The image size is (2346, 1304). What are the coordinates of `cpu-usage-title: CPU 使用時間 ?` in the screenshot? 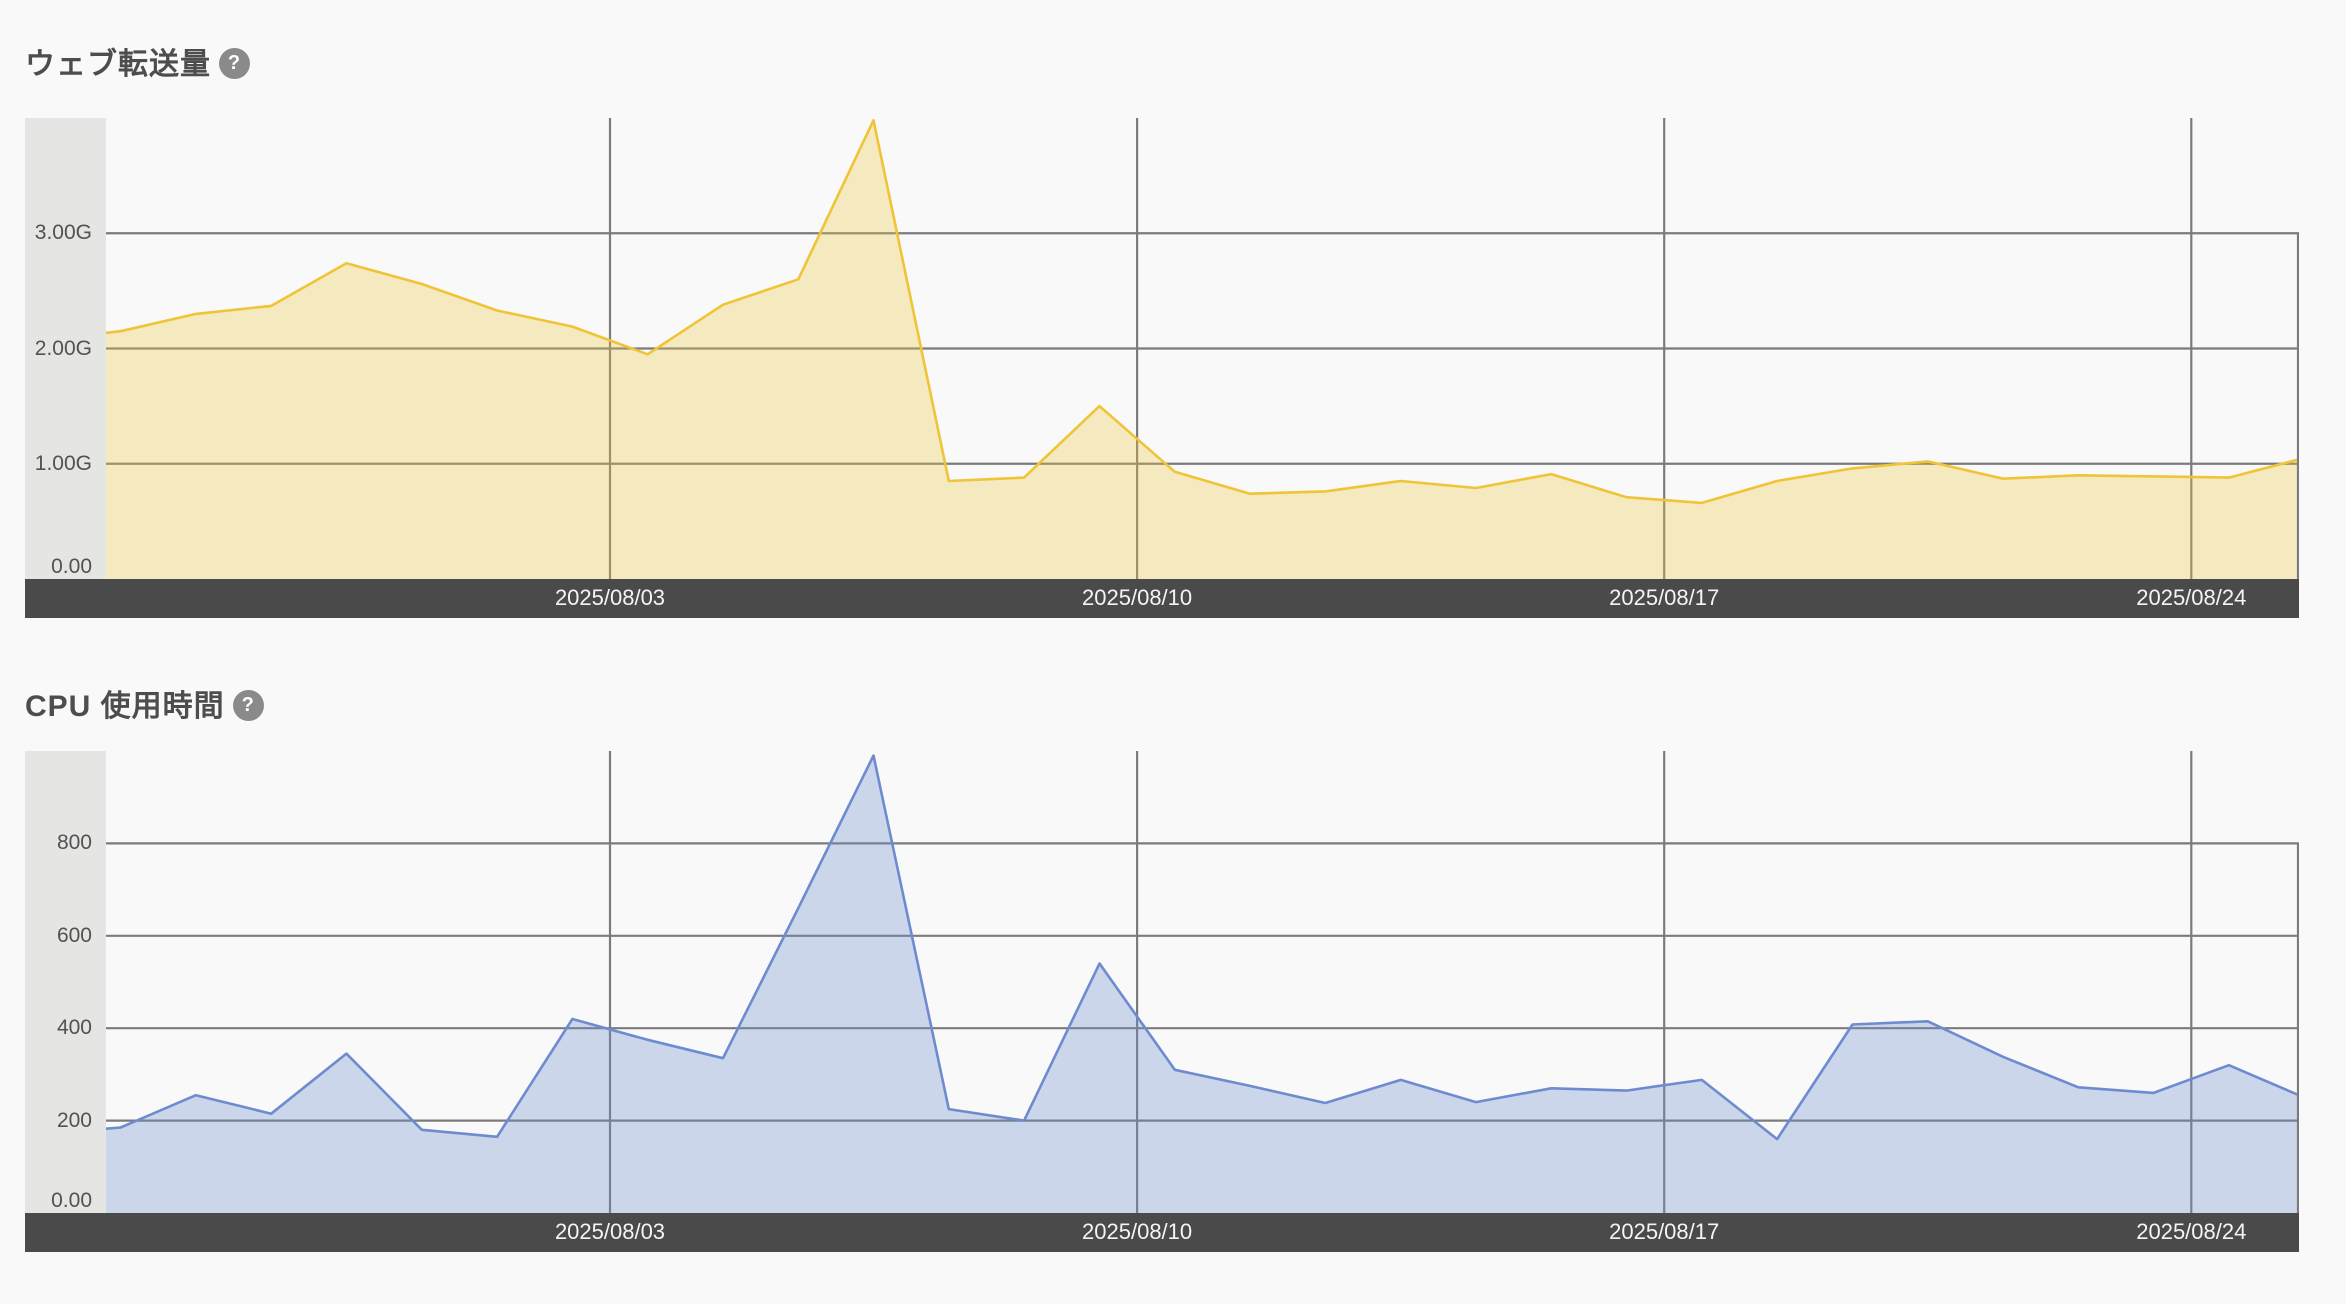 It's located at (144, 703).